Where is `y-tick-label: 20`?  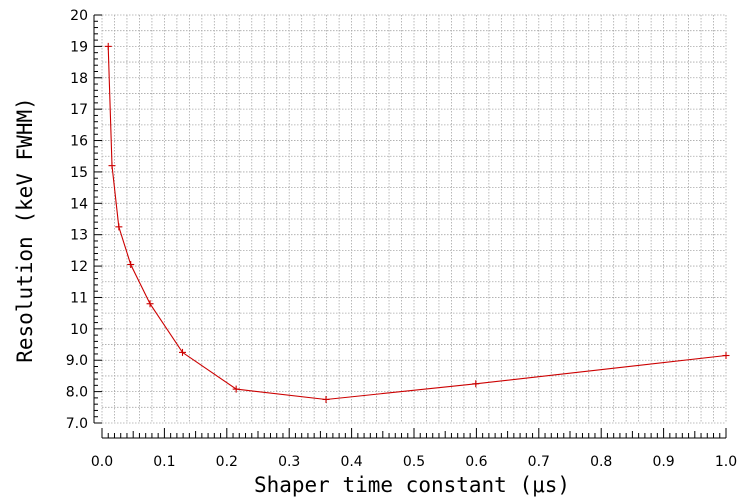
y-tick-label: 20 is located at coordinates (79, 16).